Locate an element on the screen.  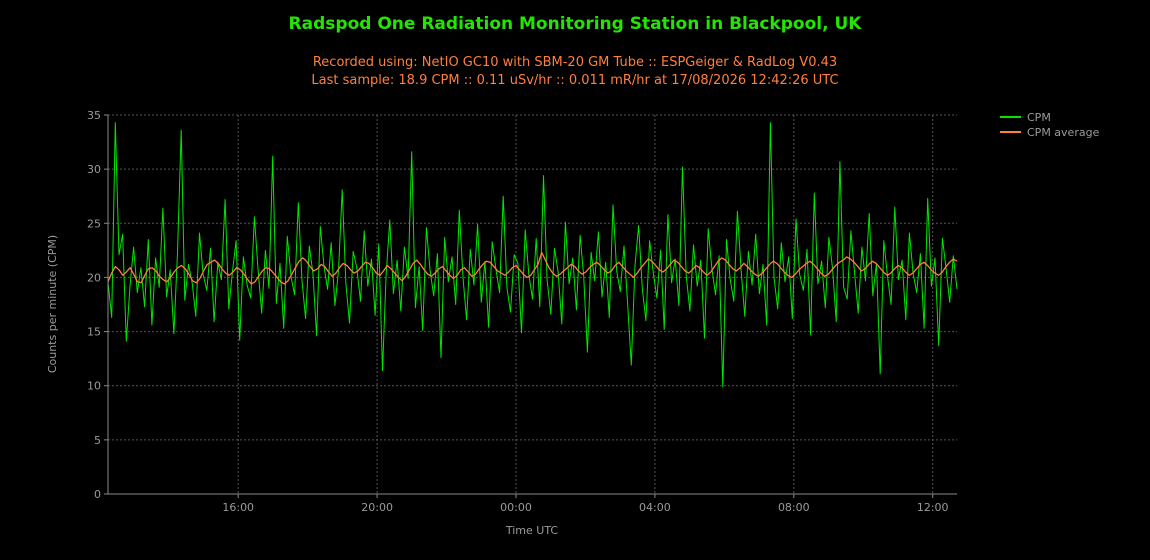
x-axis-label: Time UTC is located at coordinates (532, 530).